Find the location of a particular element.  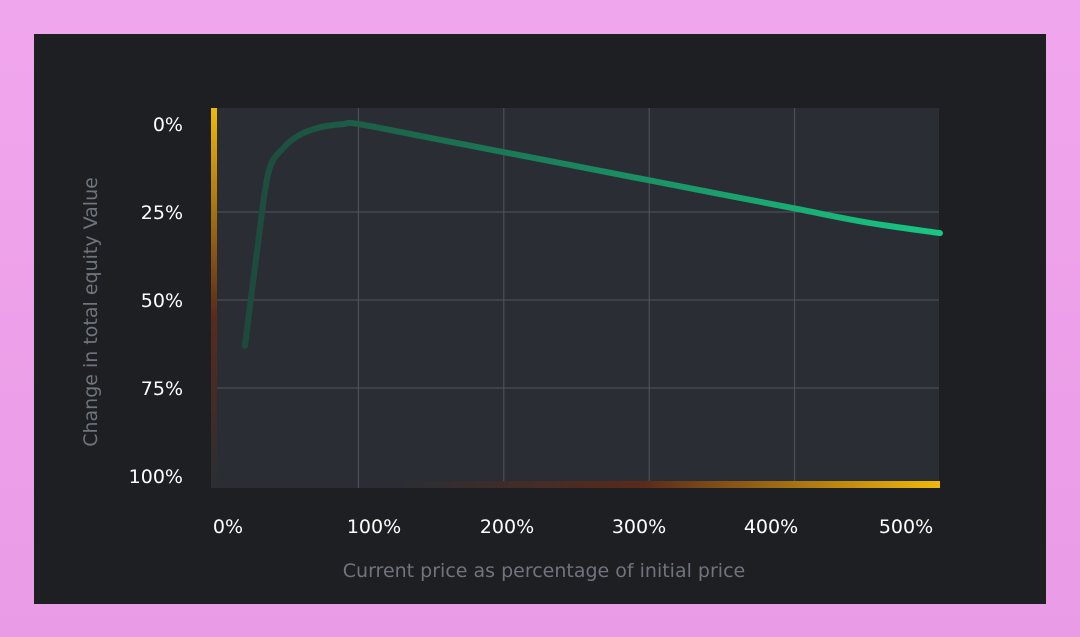

y-tick-label: 50% is located at coordinates (162, 301).